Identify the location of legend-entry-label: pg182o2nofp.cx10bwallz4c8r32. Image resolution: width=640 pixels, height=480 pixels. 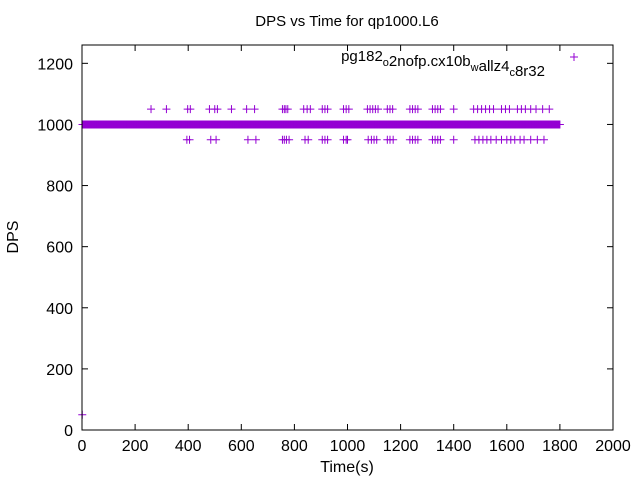
(443, 64).